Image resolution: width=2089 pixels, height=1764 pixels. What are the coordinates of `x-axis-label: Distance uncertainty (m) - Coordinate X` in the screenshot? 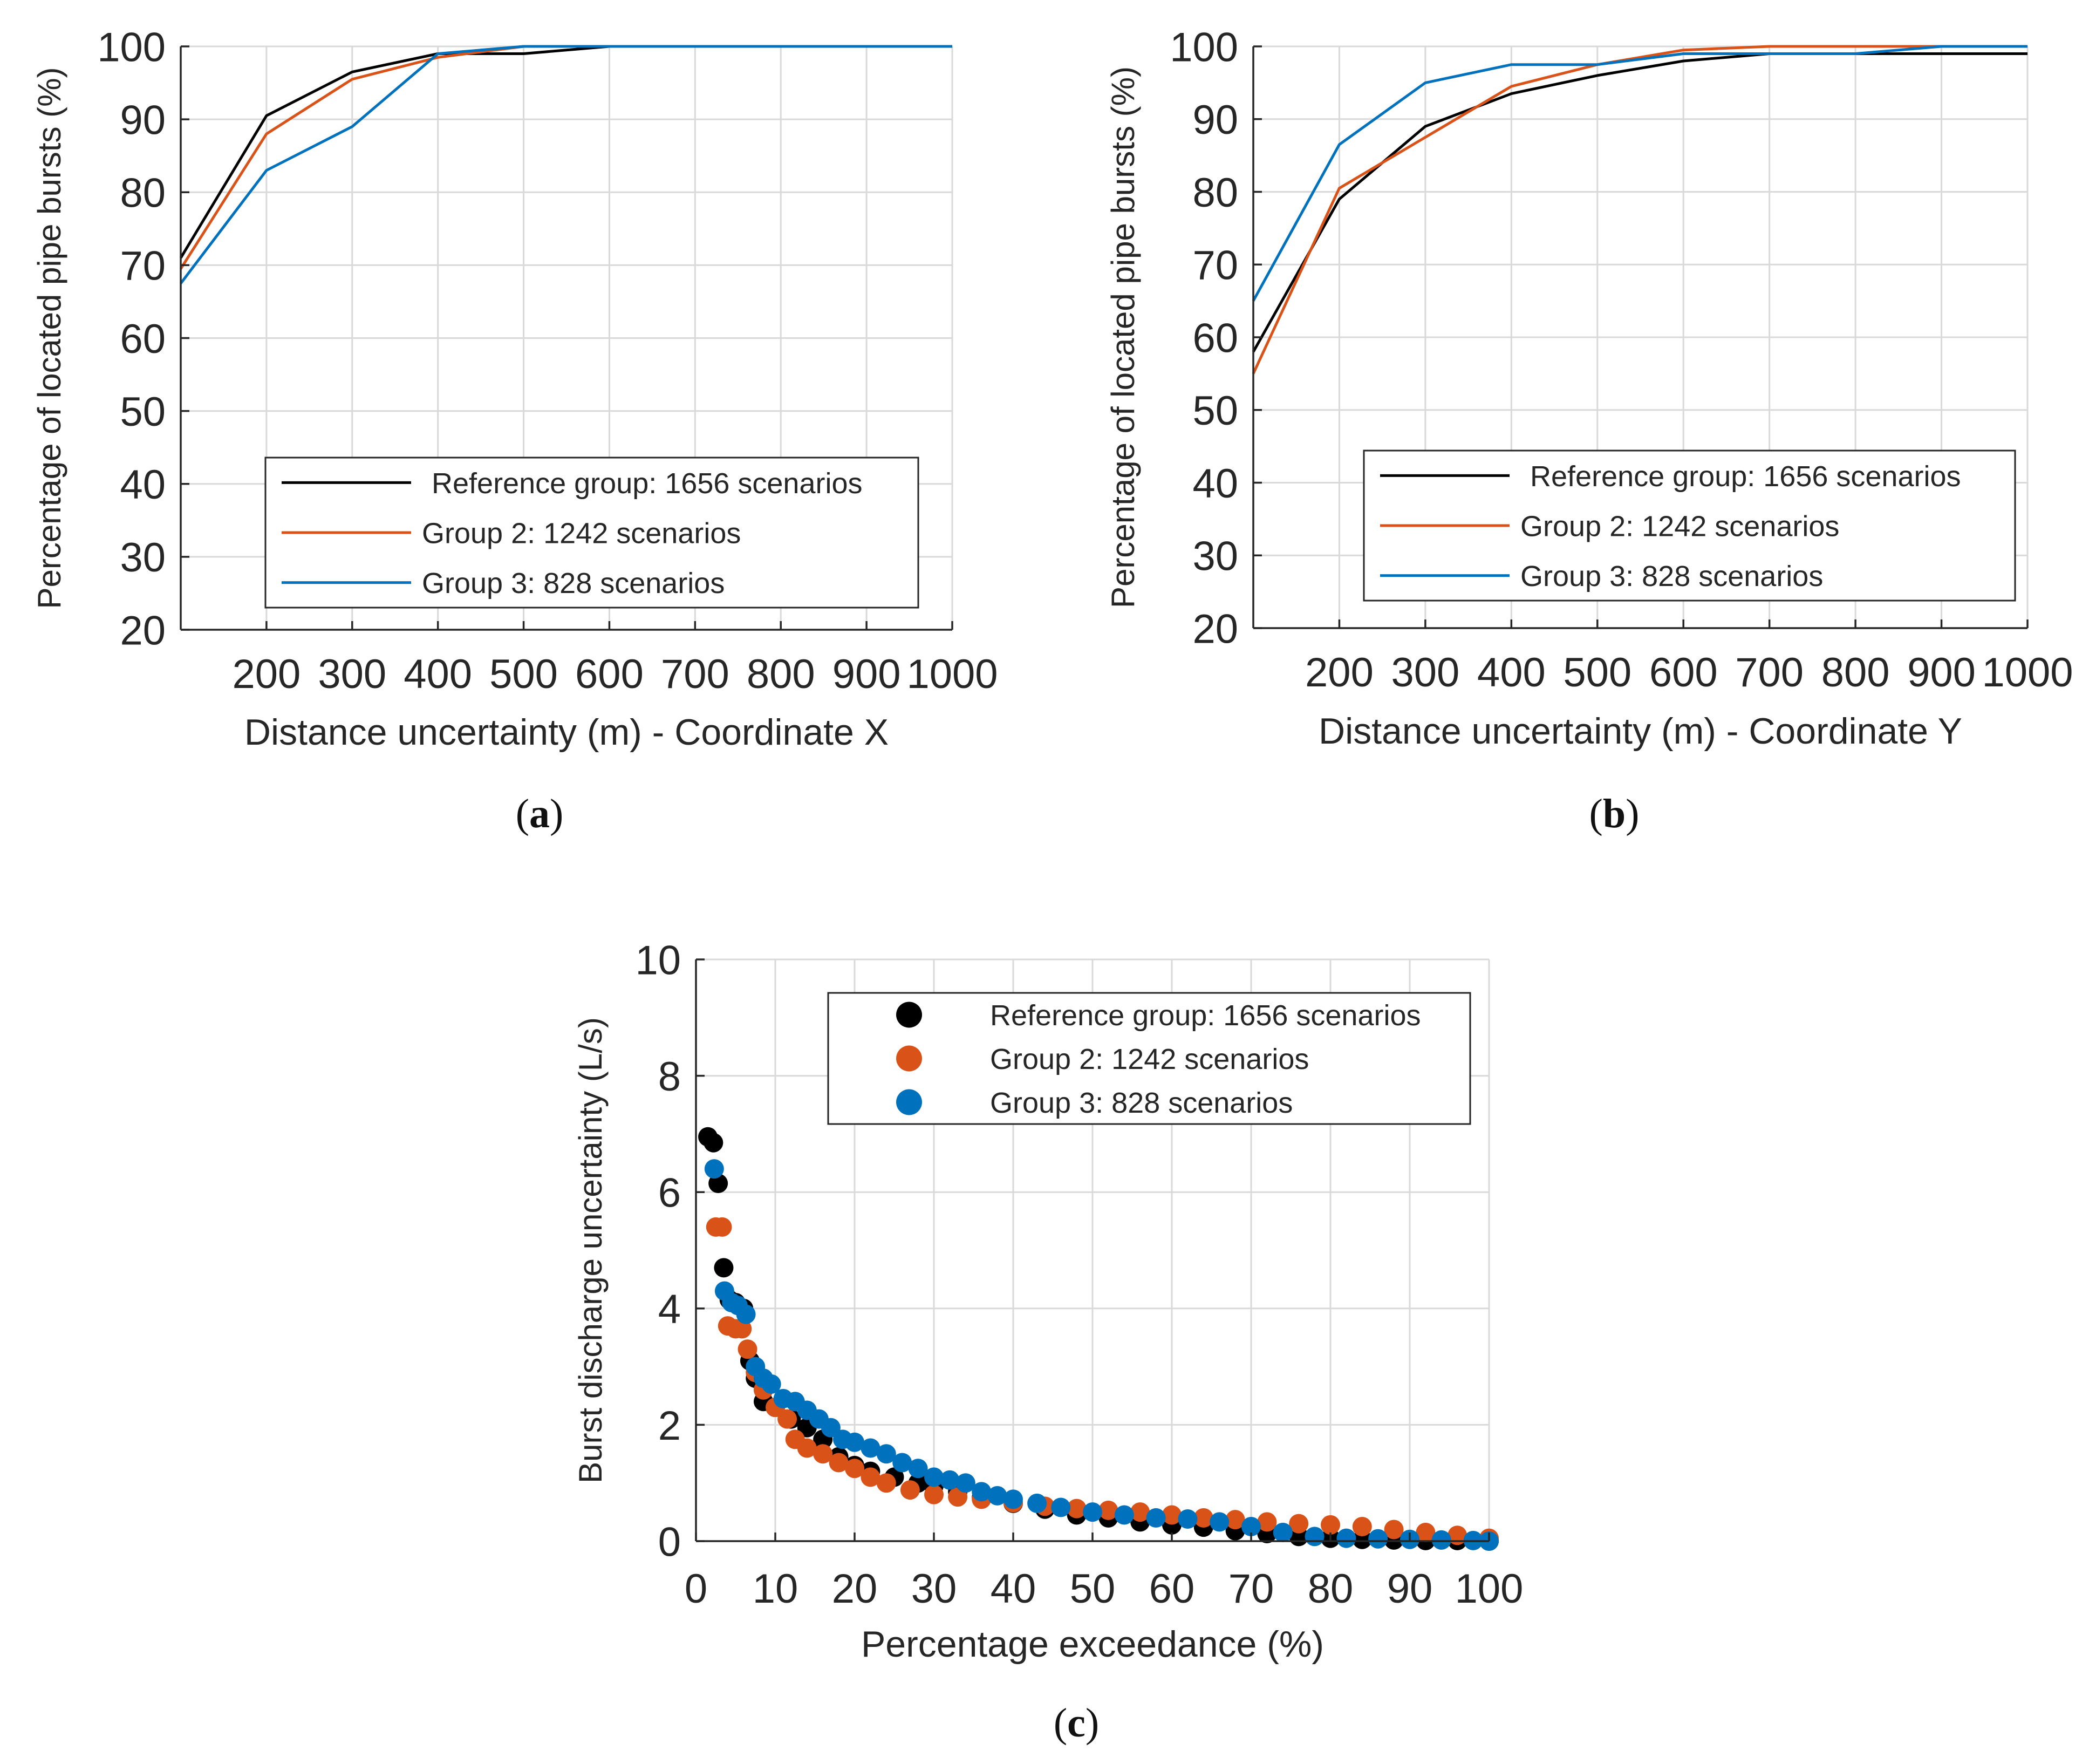 It's located at (566, 732).